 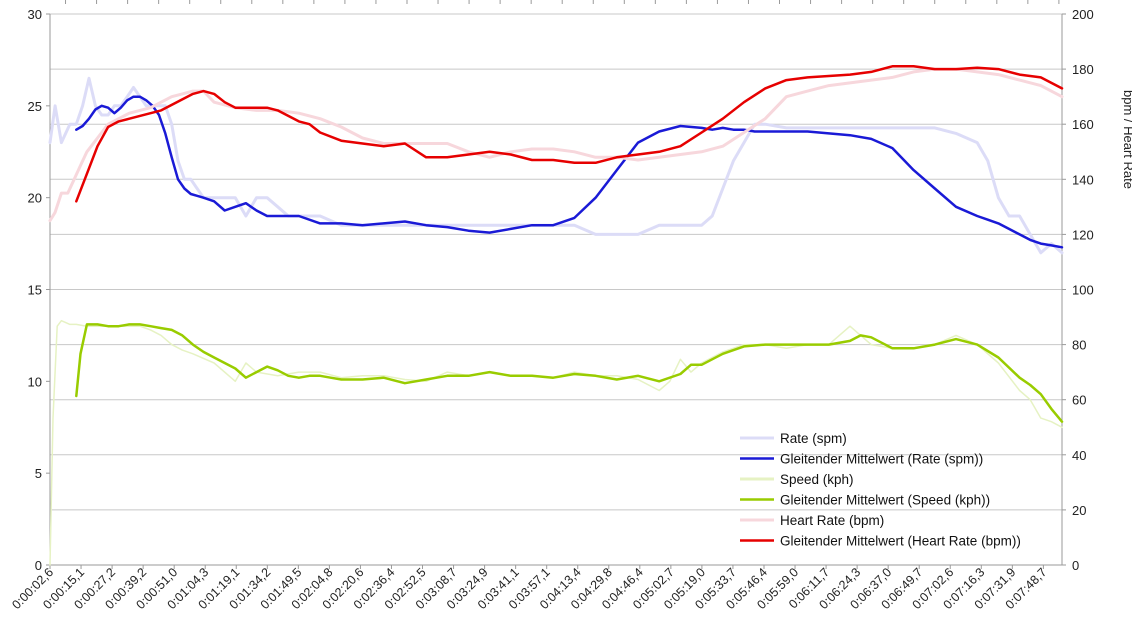 What do you see at coordinates (1075, 565) in the screenshot?
I see `right-tick-label: 0` at bounding box center [1075, 565].